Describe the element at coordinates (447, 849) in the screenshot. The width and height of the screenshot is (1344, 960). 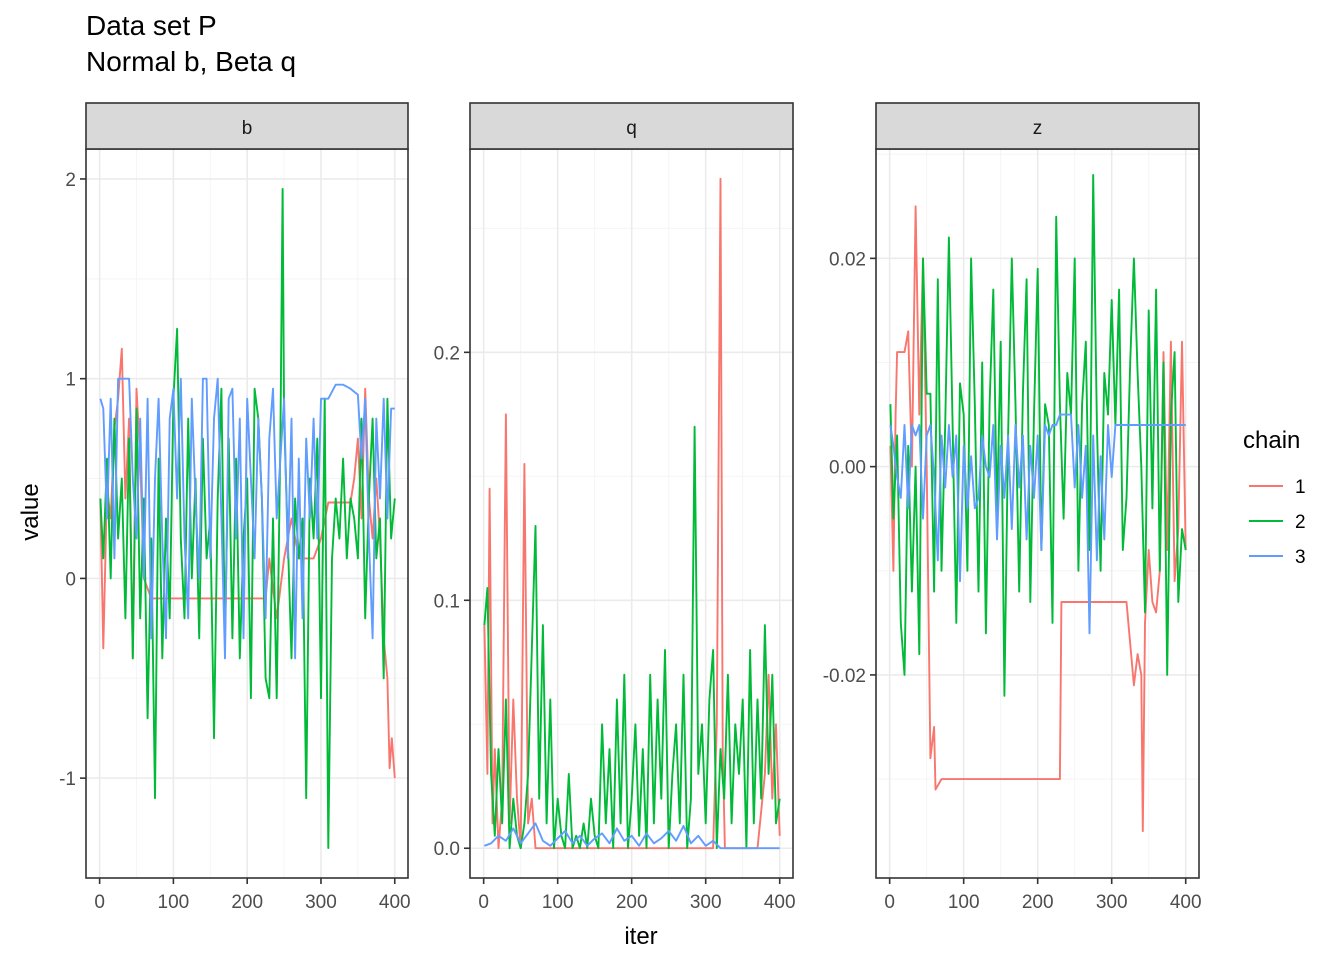
I see `y-tick-label: 0.0` at that location.